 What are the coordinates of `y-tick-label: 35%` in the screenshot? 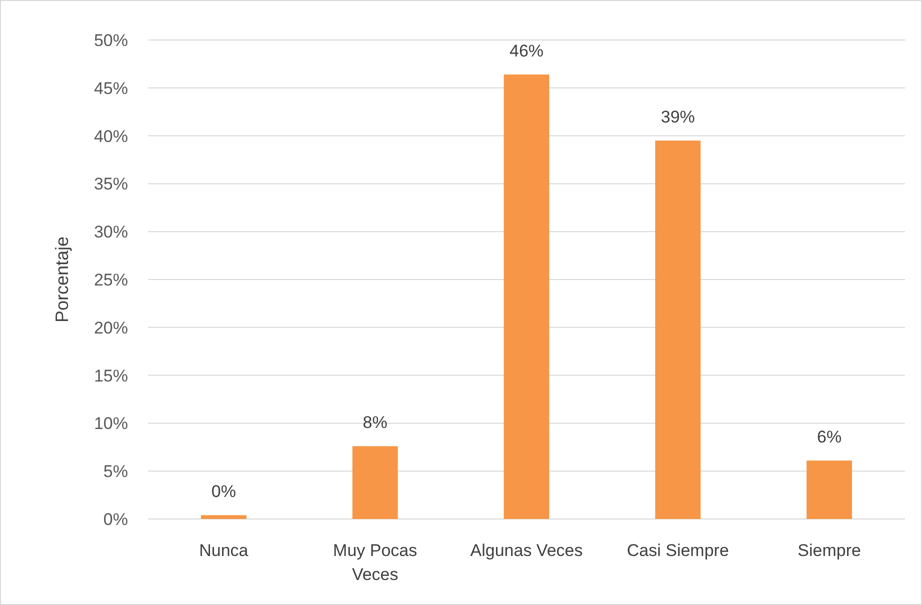 It's located at (111, 184).